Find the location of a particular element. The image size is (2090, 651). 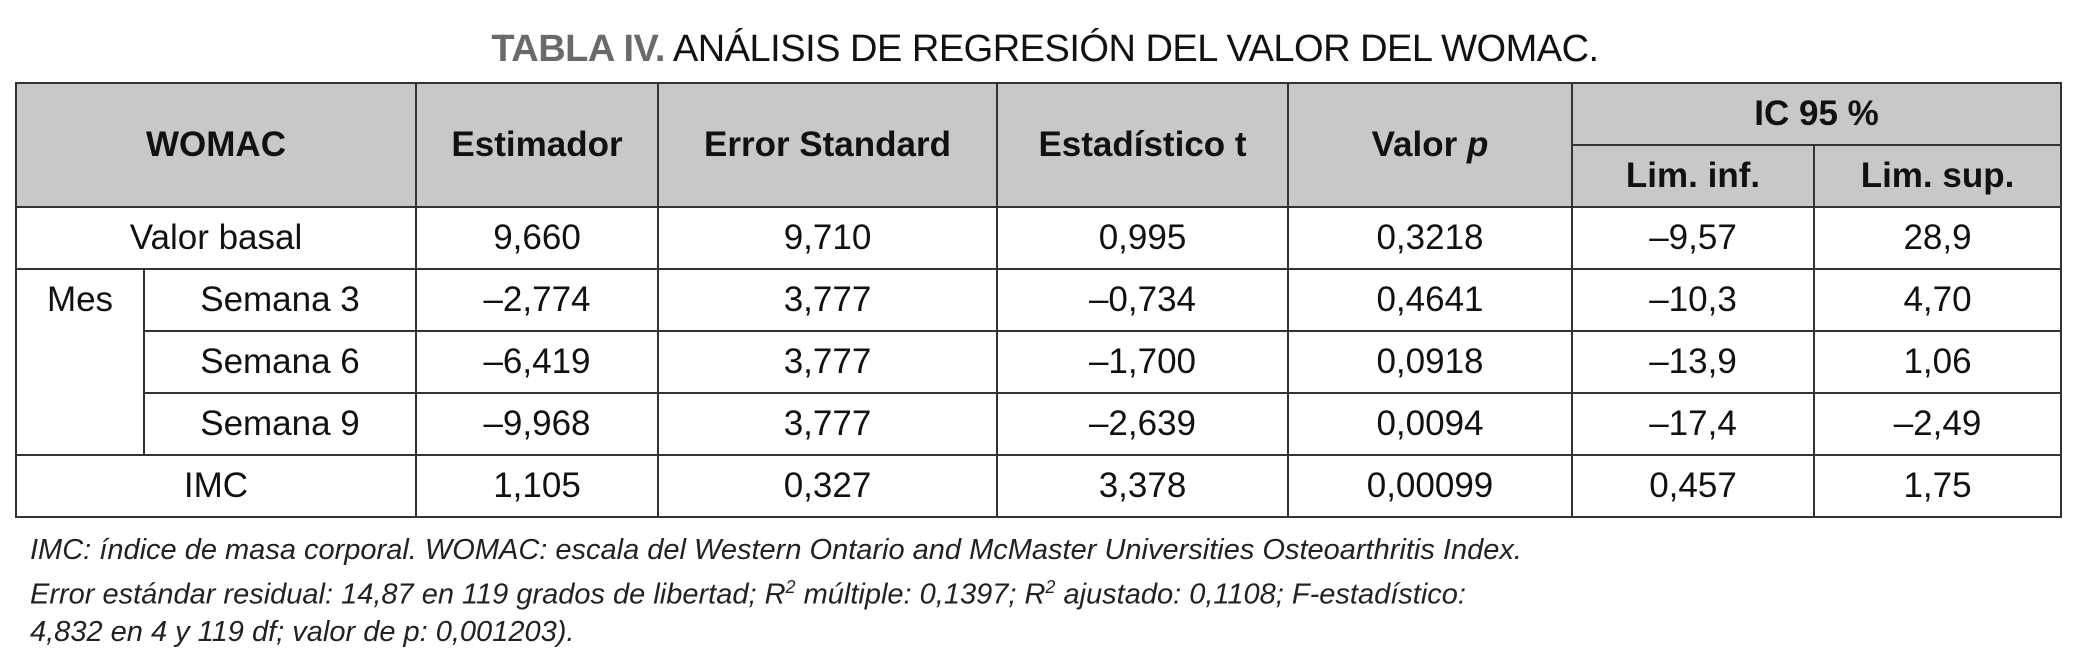

header-valor-p: Valor p is located at coordinates (1430, 145).